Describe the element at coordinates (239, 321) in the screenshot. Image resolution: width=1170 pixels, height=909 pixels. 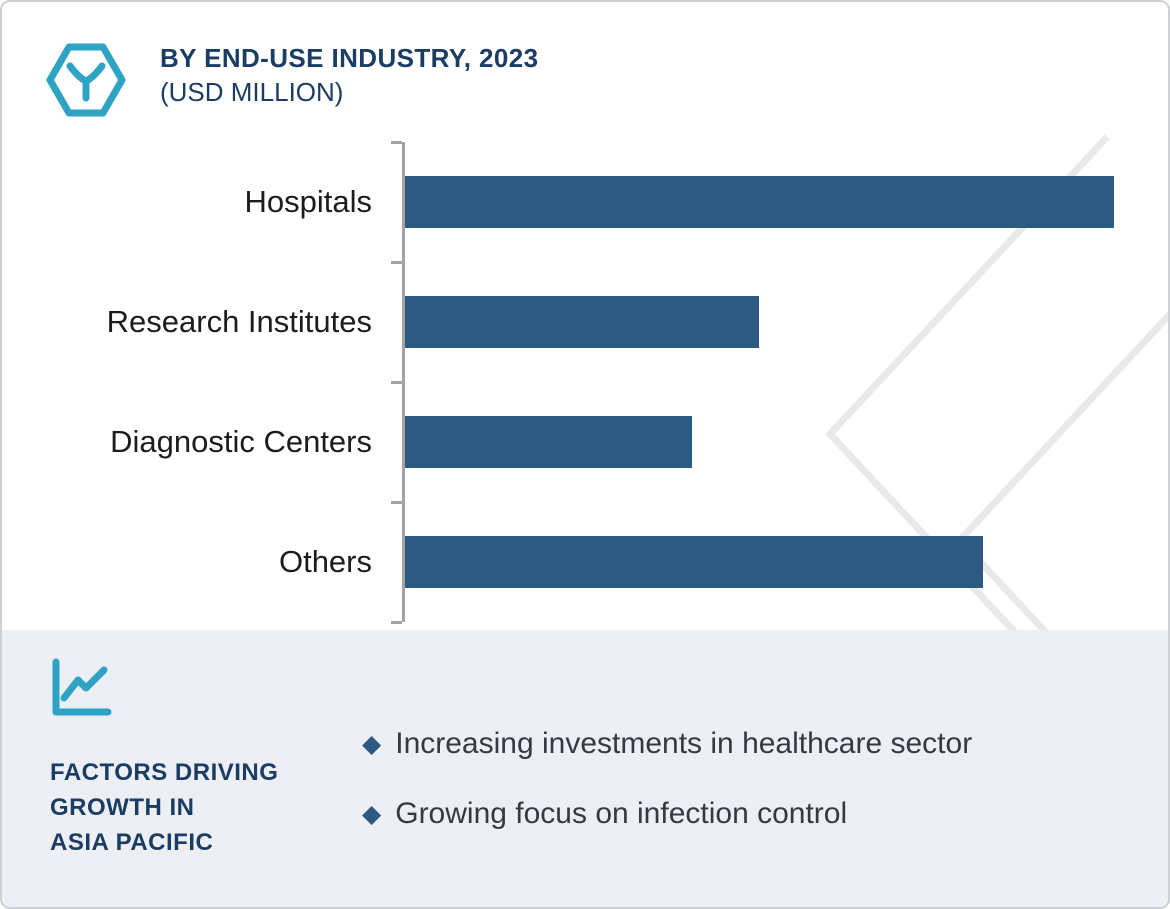
I see `category-label: Research Institutes` at that location.